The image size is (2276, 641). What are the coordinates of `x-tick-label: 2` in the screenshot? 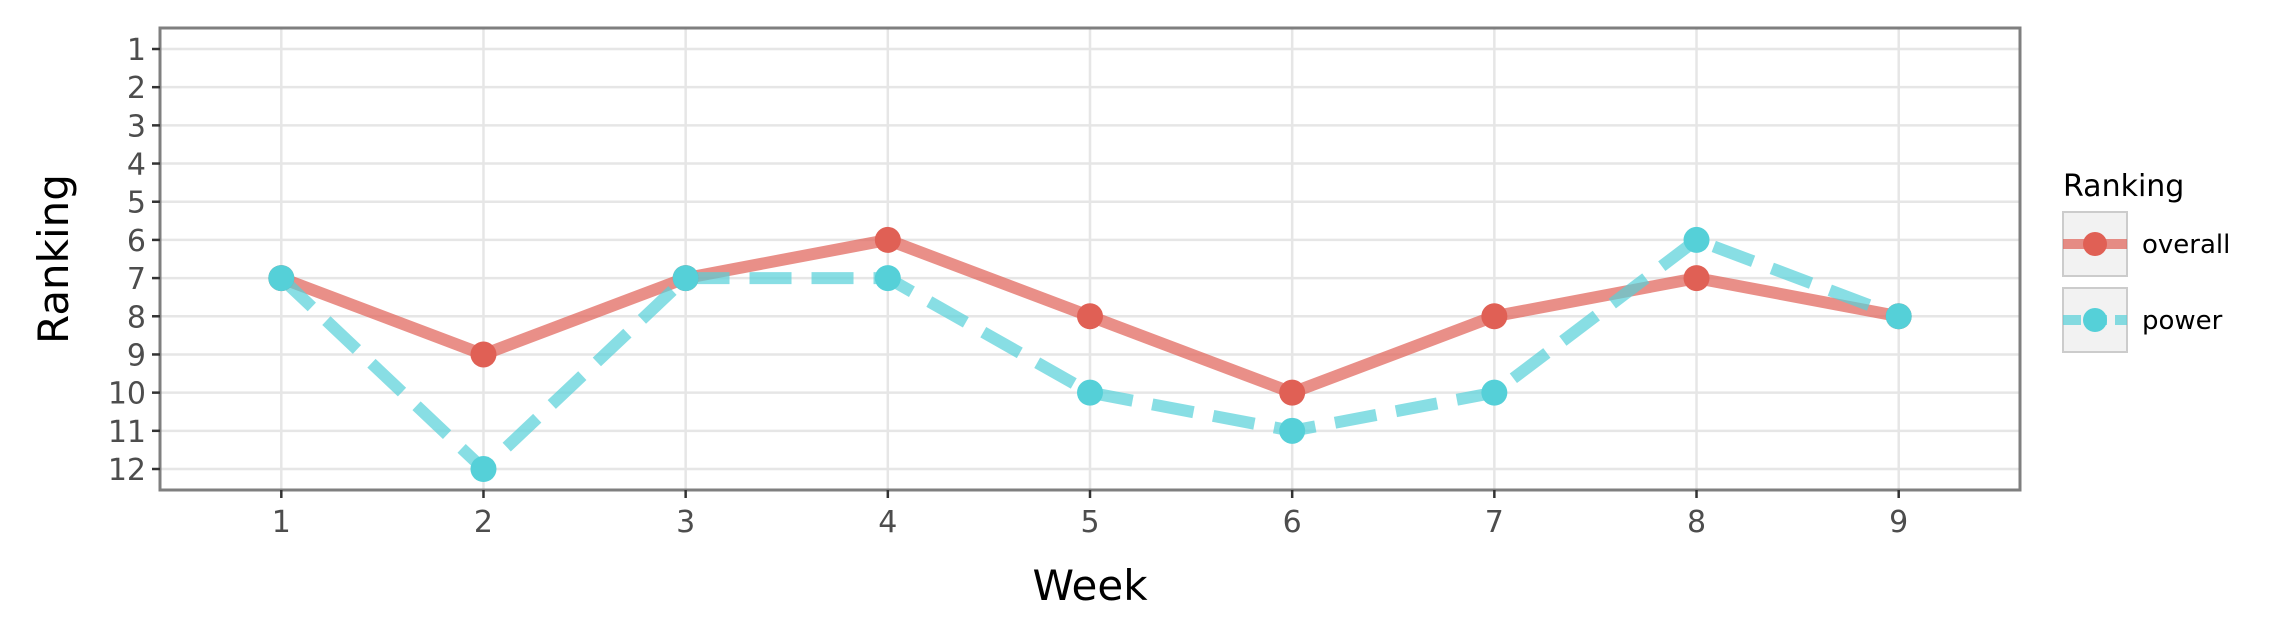 It's located at (483, 522).